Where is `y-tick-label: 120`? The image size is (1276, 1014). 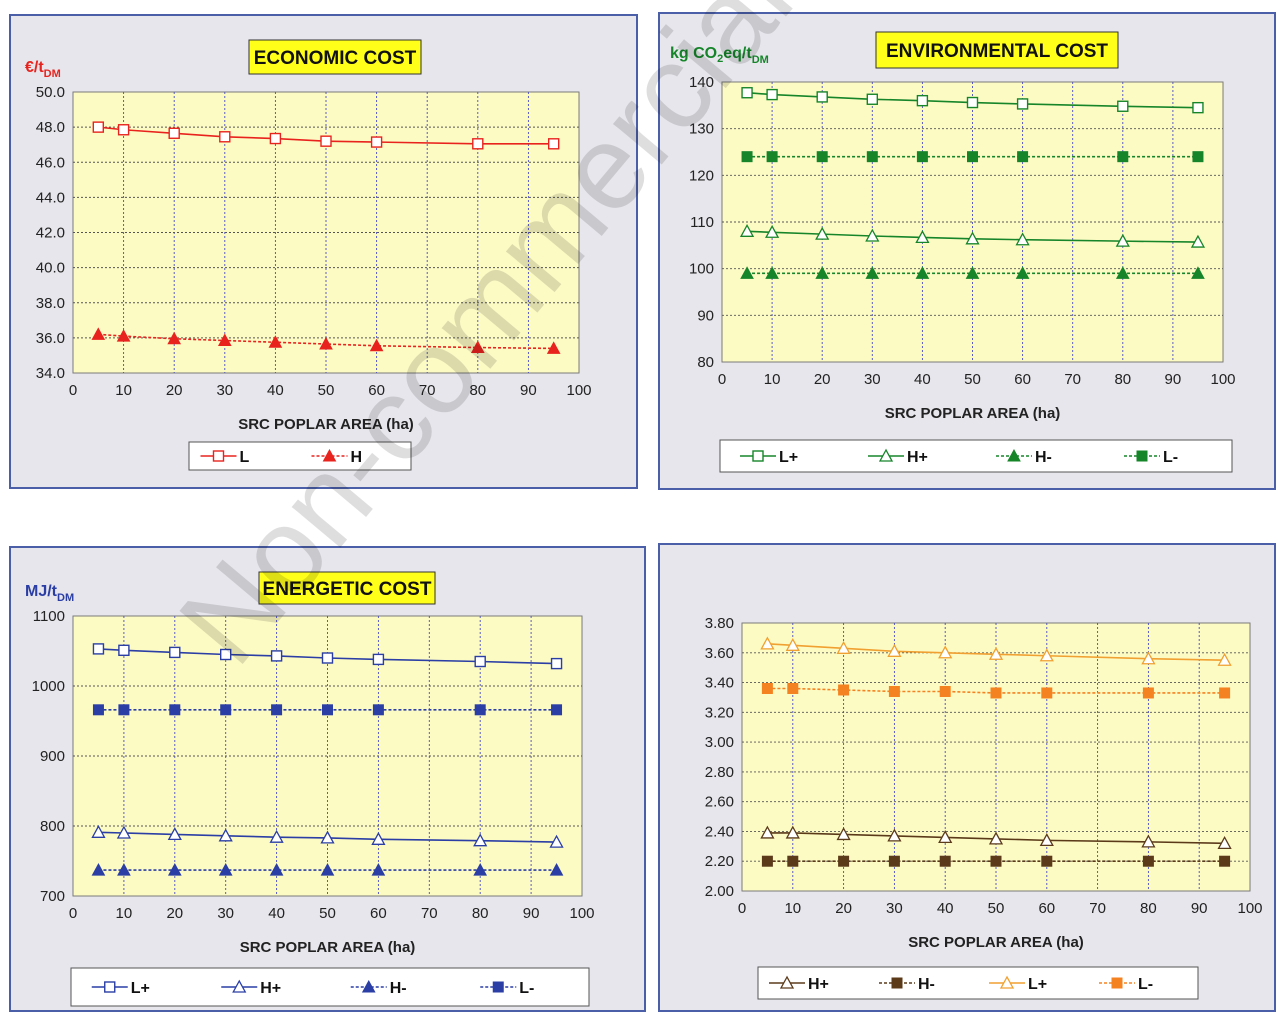
y-tick-label: 120 is located at coordinates (701, 175).